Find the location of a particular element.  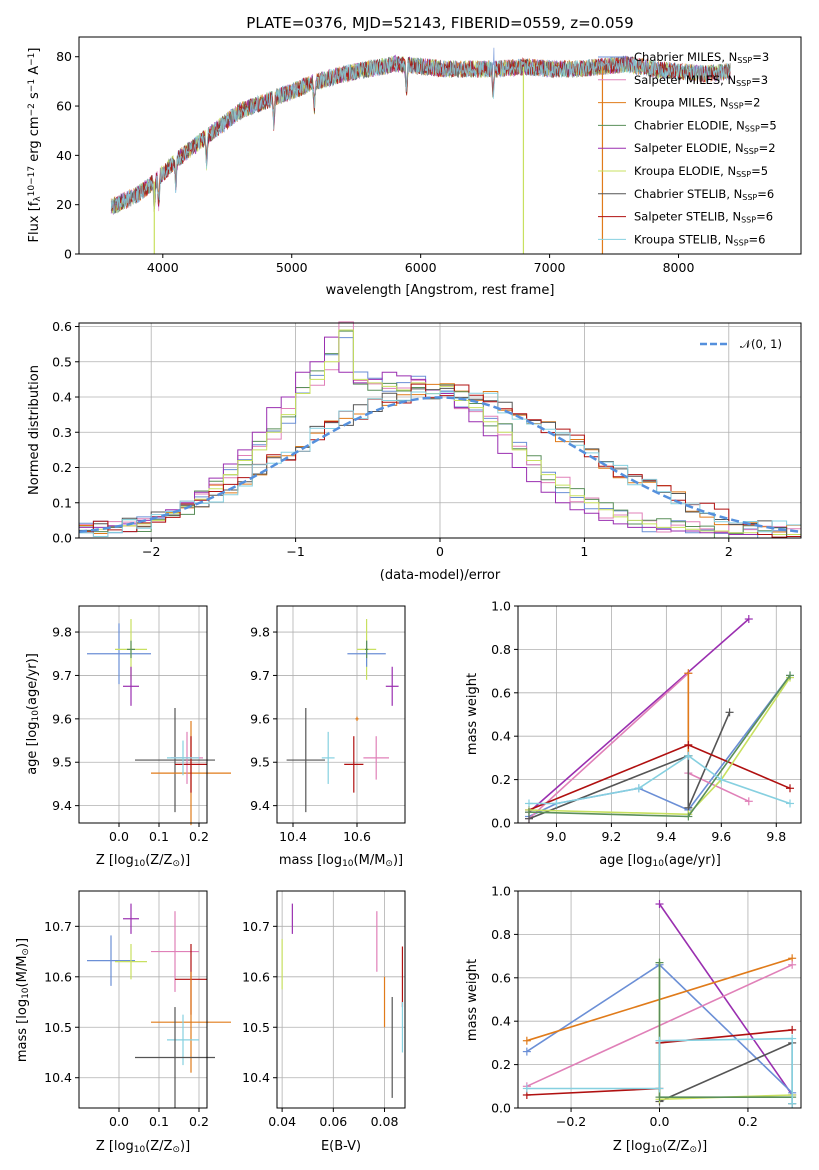

mass-weight-vs-age-xtick-label: 9.0 is located at coordinates (557, 836).